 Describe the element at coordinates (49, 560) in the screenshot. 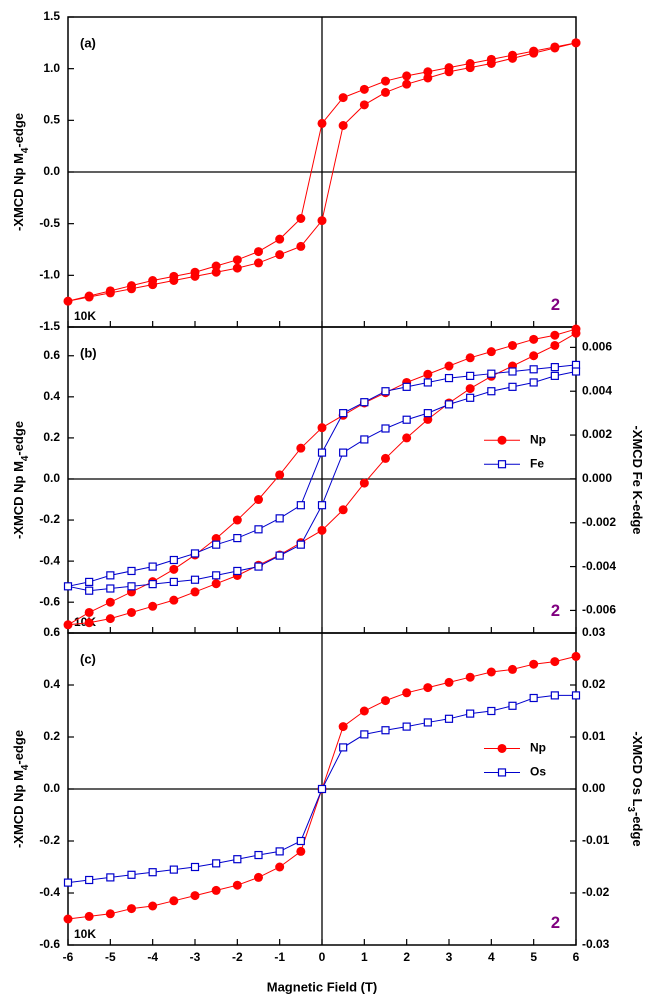

I see `y-tick-label: -0.4` at that location.